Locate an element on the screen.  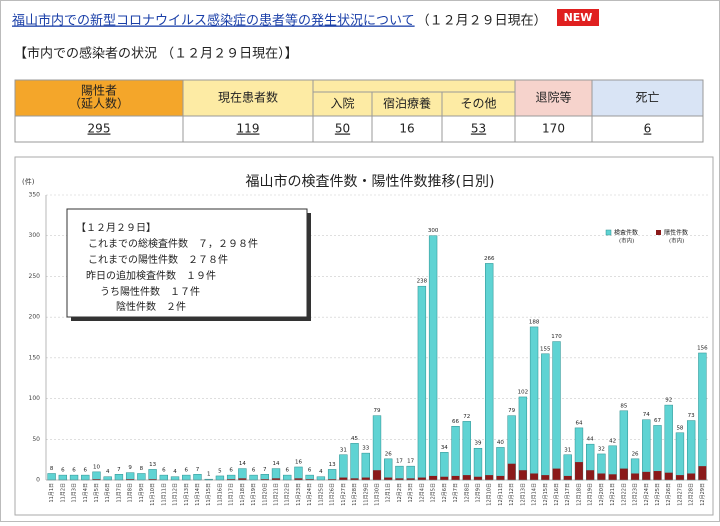
badge-bg is located at coordinates (578, 17).